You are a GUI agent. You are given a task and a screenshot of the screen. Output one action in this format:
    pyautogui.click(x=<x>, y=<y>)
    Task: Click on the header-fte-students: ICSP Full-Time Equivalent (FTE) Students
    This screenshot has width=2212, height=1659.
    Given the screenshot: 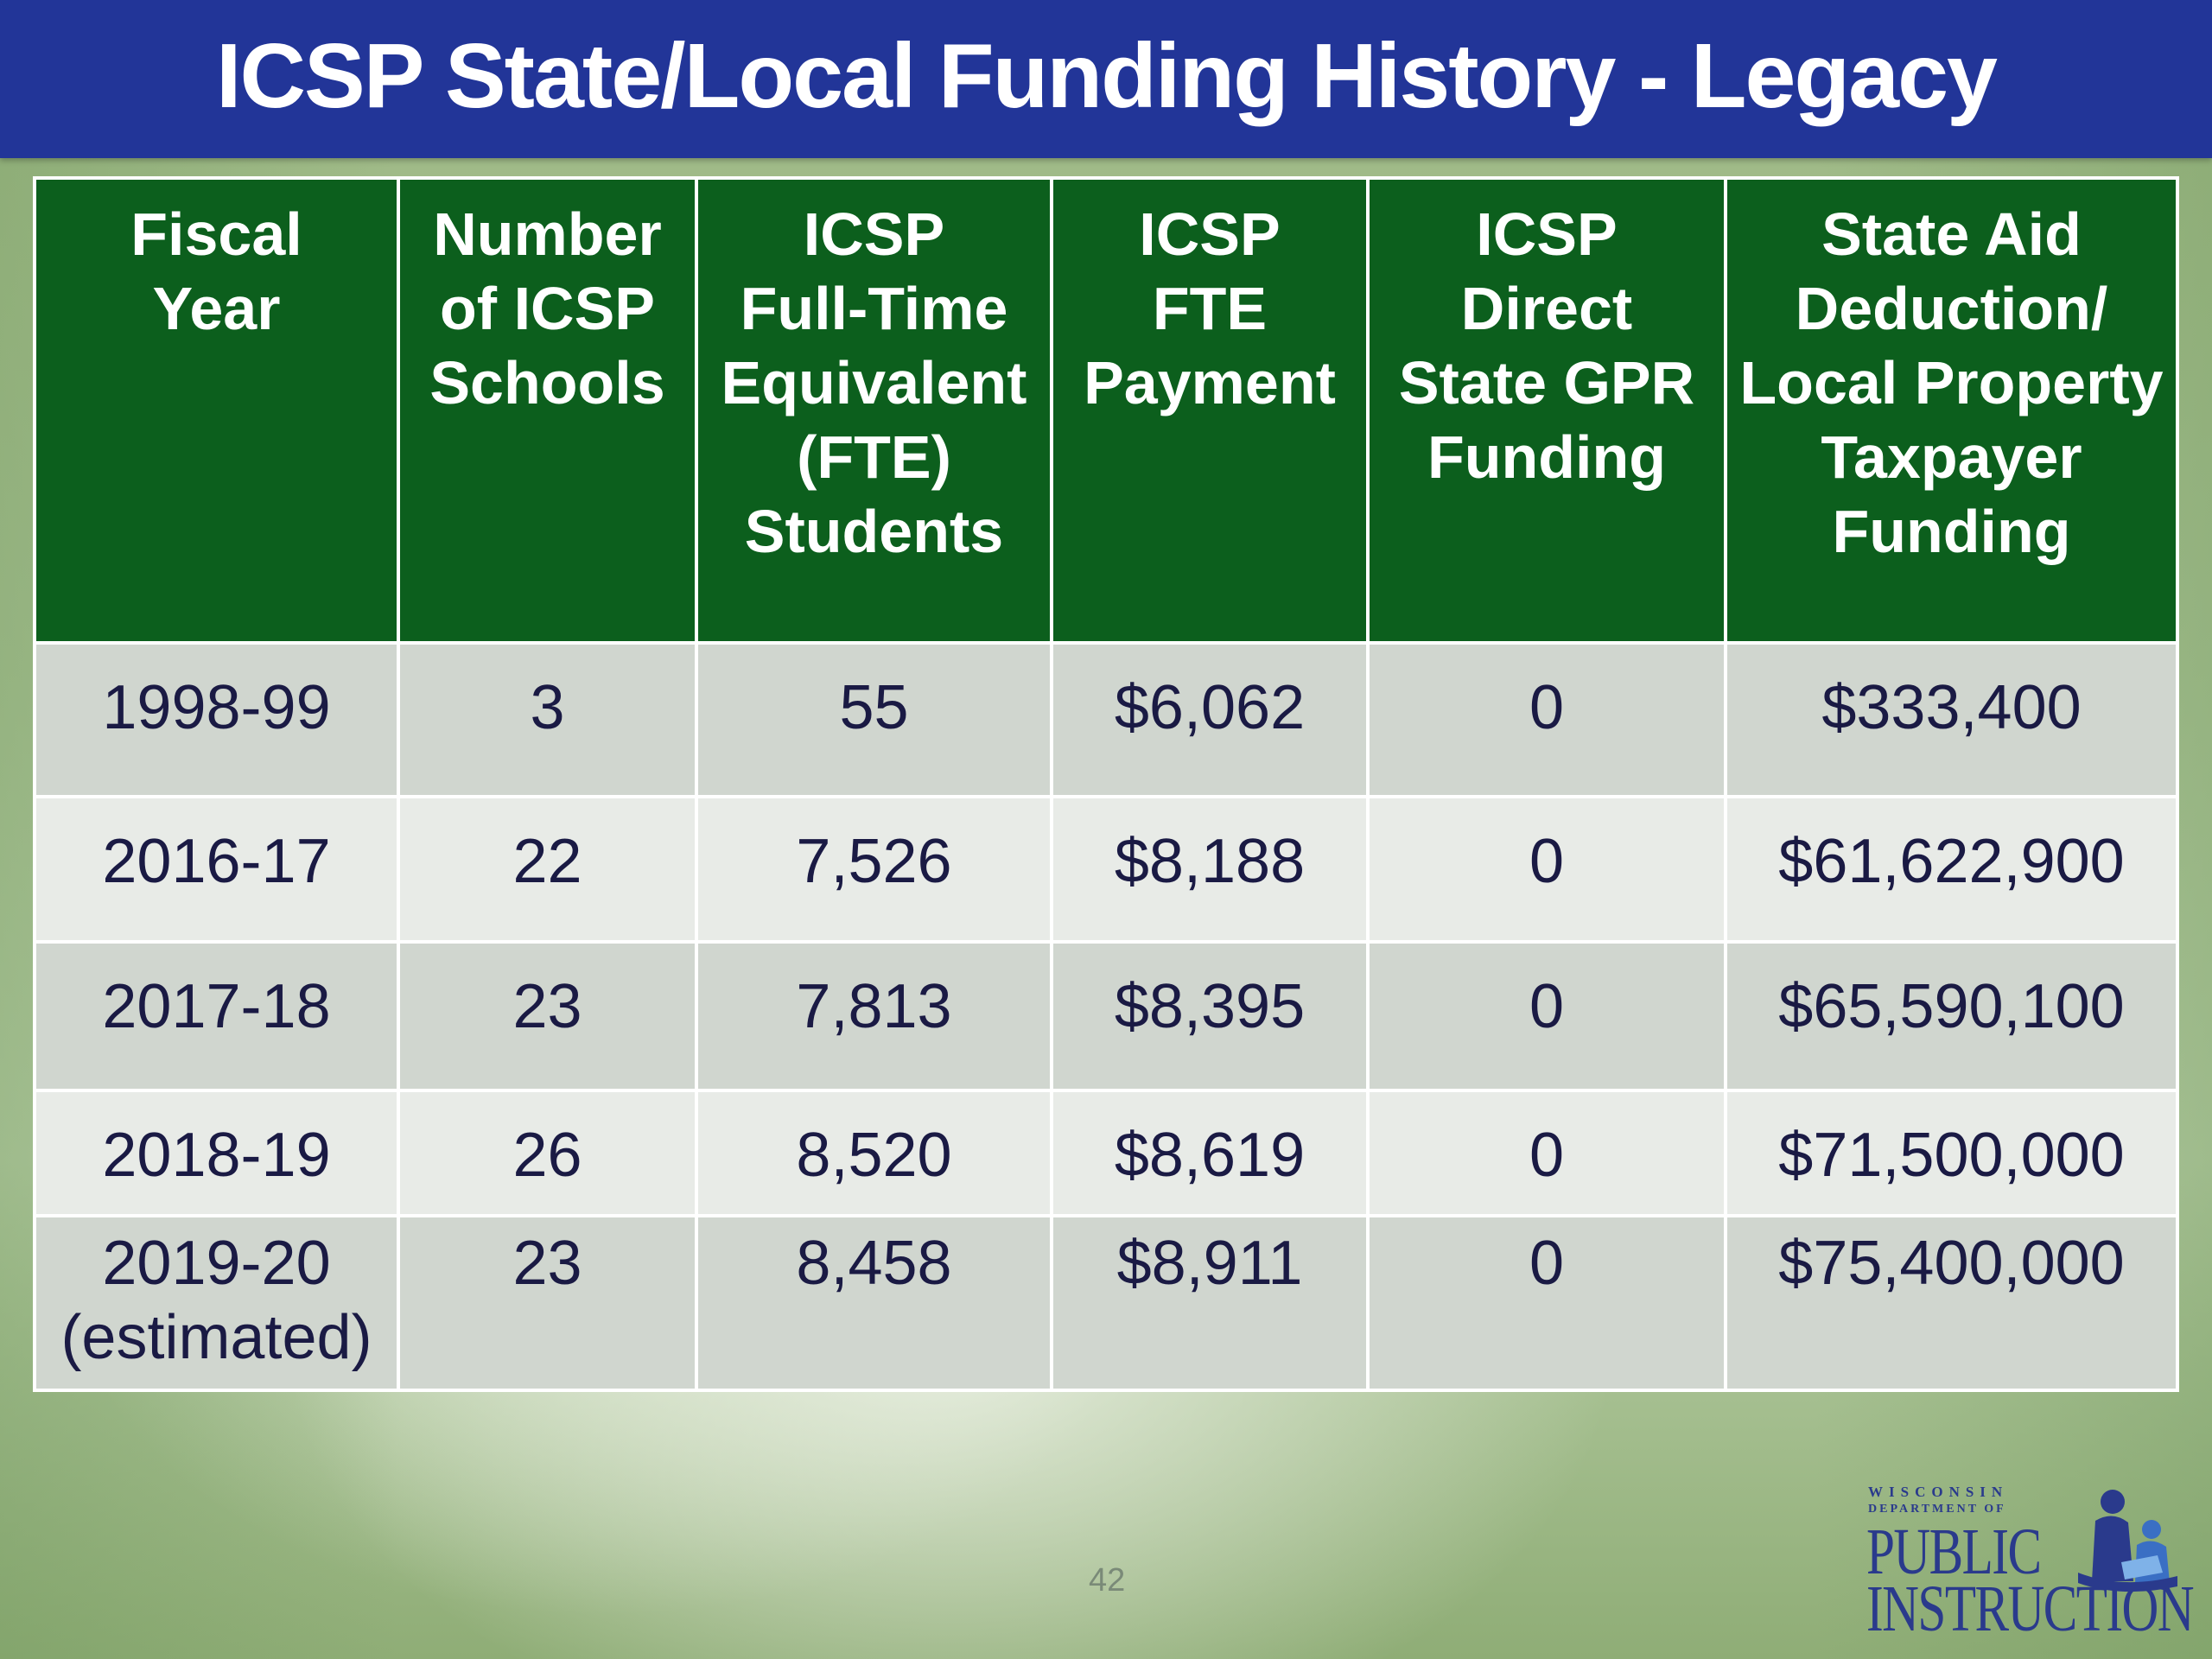 What is the action you would take?
    pyautogui.click(x=874, y=410)
    